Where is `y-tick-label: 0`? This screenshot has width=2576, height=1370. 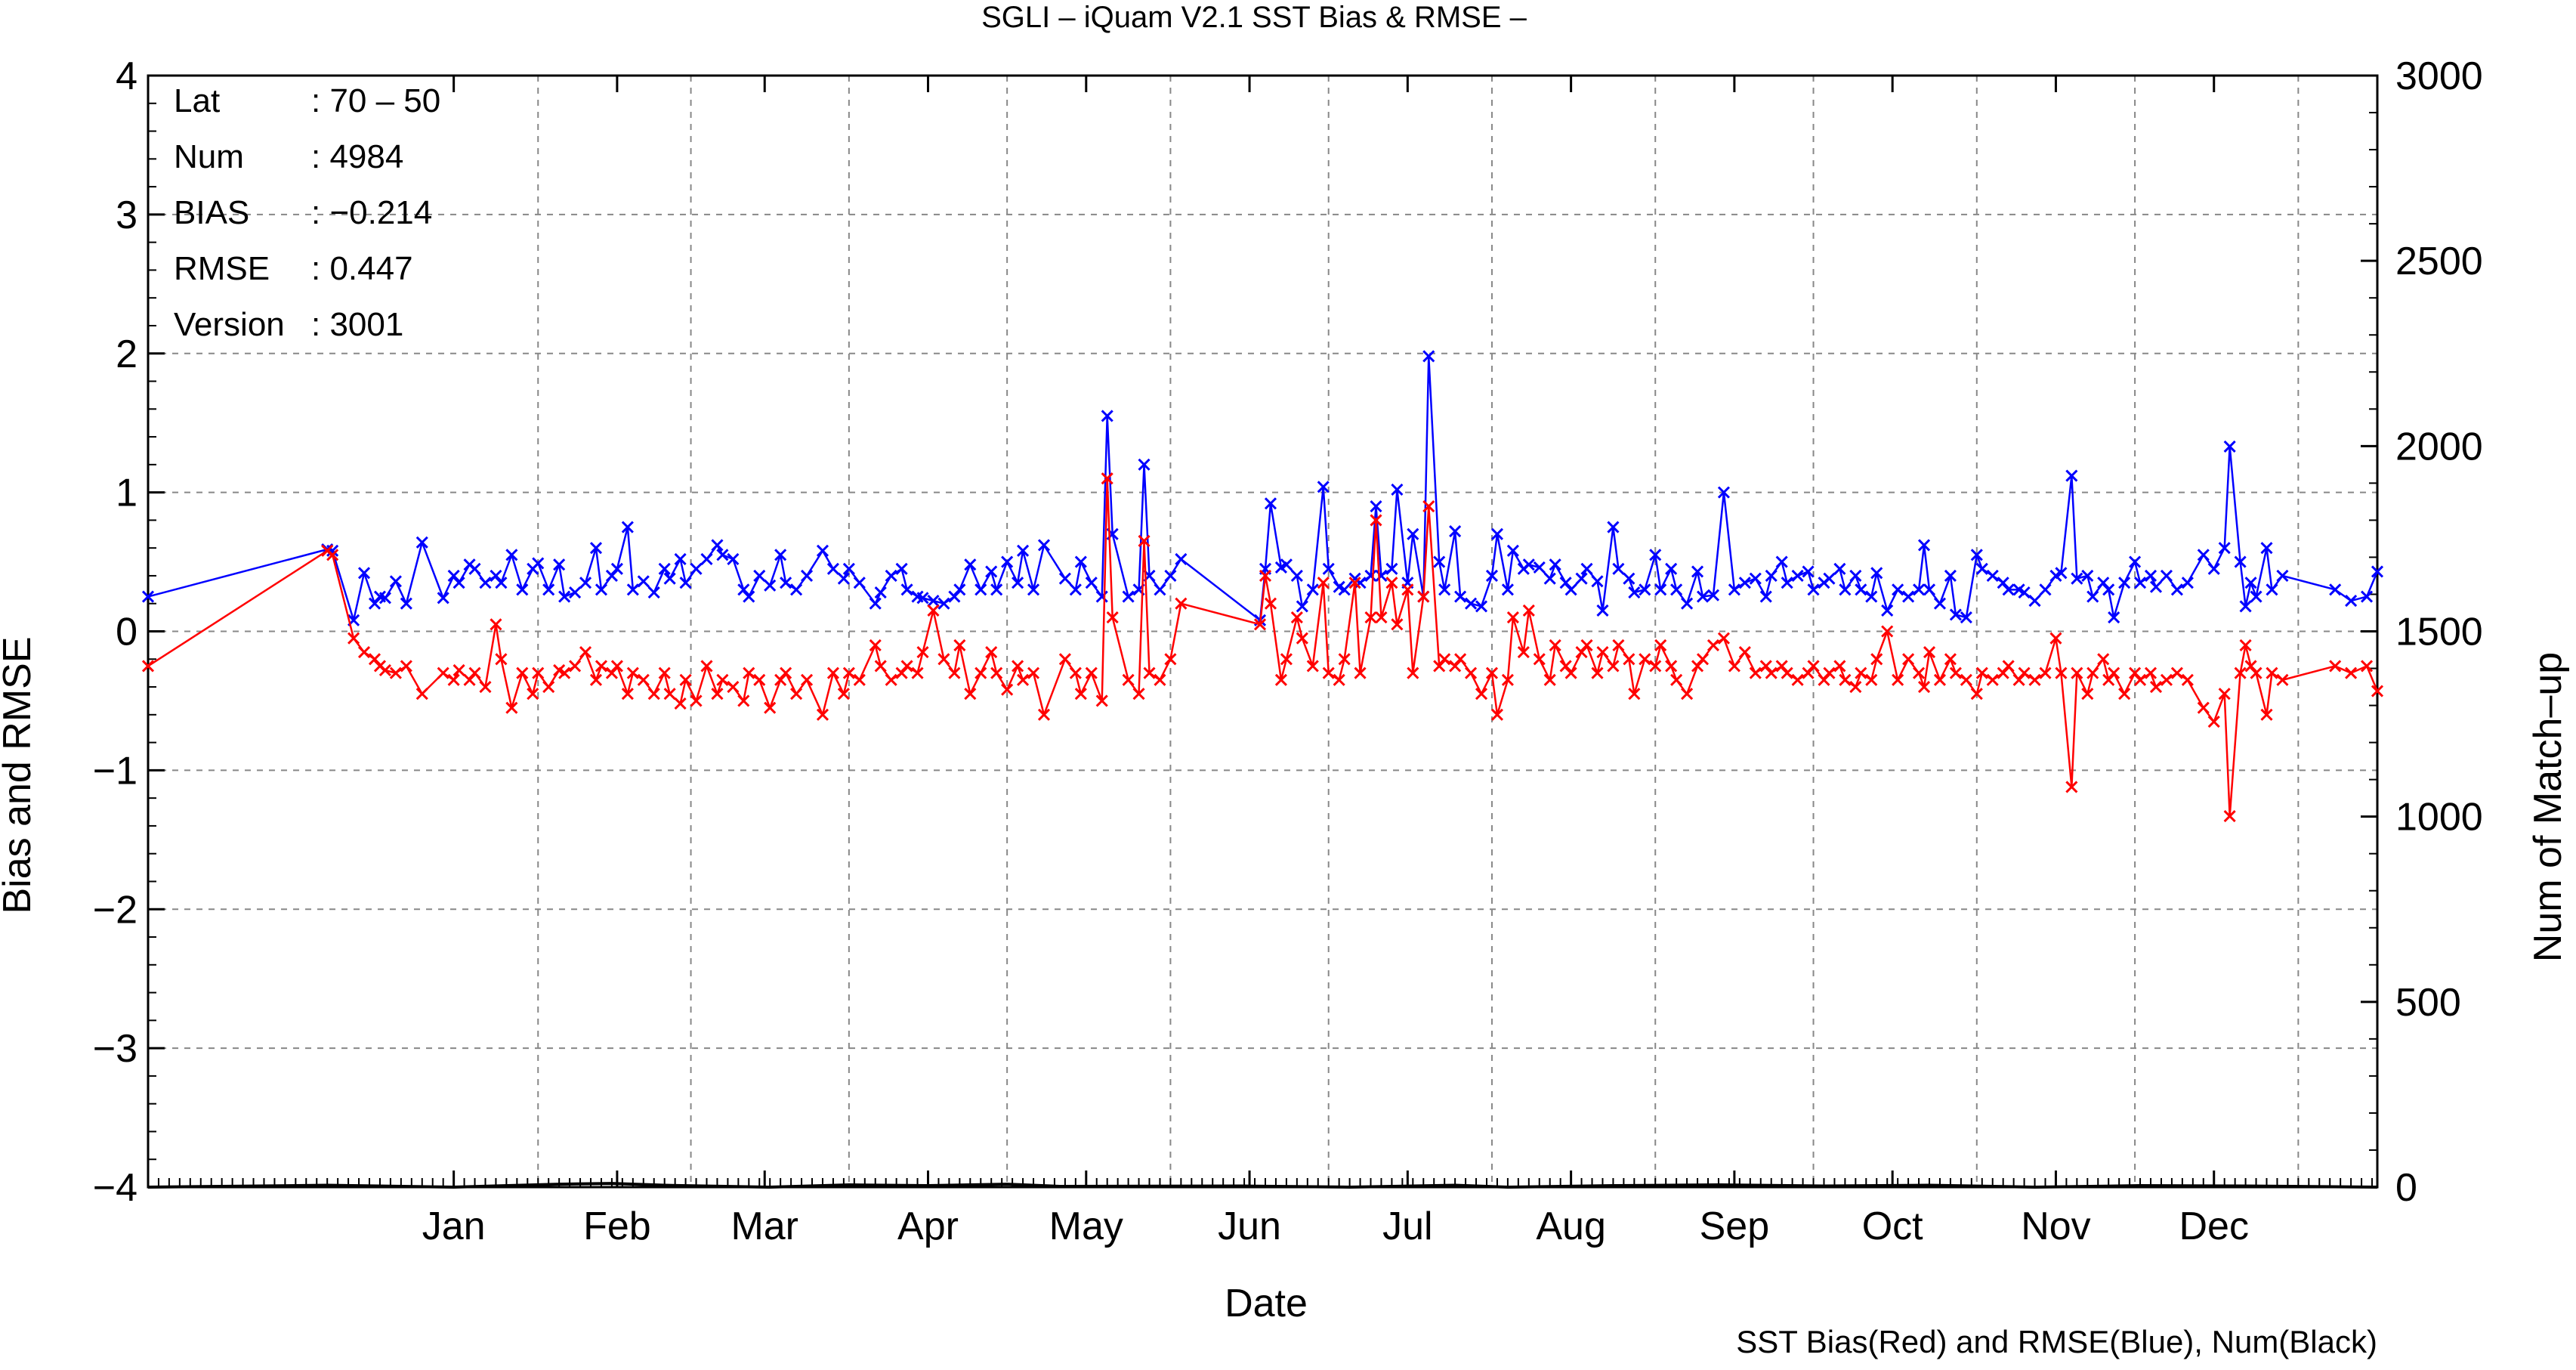 y-tick-label: 0 is located at coordinates (126, 632).